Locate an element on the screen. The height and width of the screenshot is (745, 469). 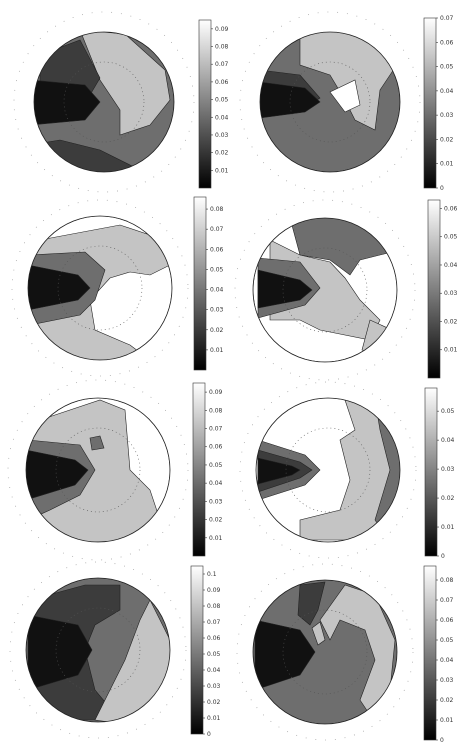
colorbar-row1-left: 0.01 0.02 0.03 0.04 0.05 0.06 0.07 0.08 0.09 is located at coordinates (213, 104).